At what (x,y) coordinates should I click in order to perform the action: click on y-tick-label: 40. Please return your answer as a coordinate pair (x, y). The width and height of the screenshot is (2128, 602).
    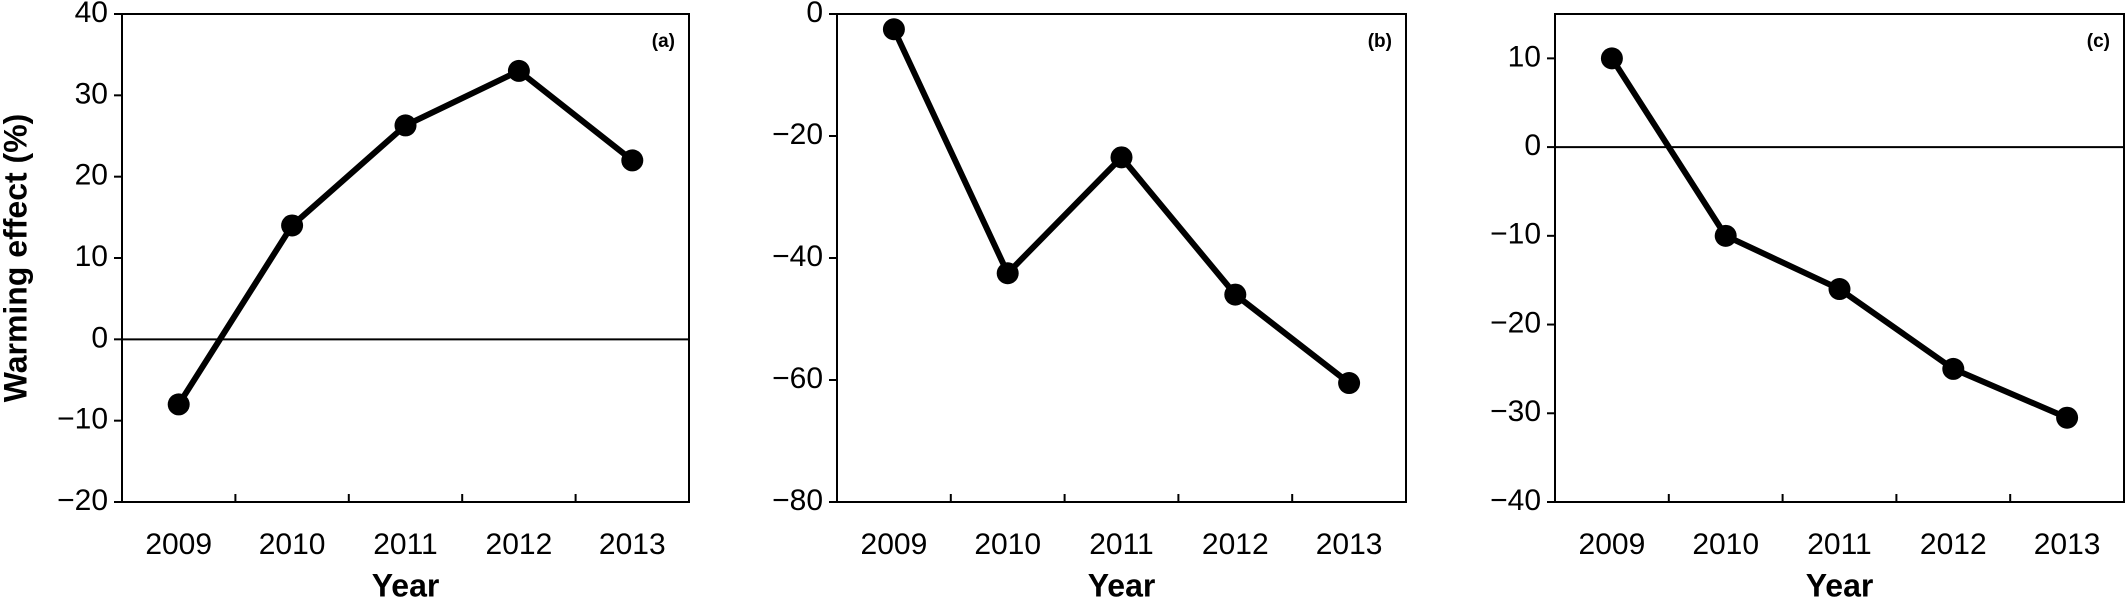
    Looking at the image, I should click on (91, 14).